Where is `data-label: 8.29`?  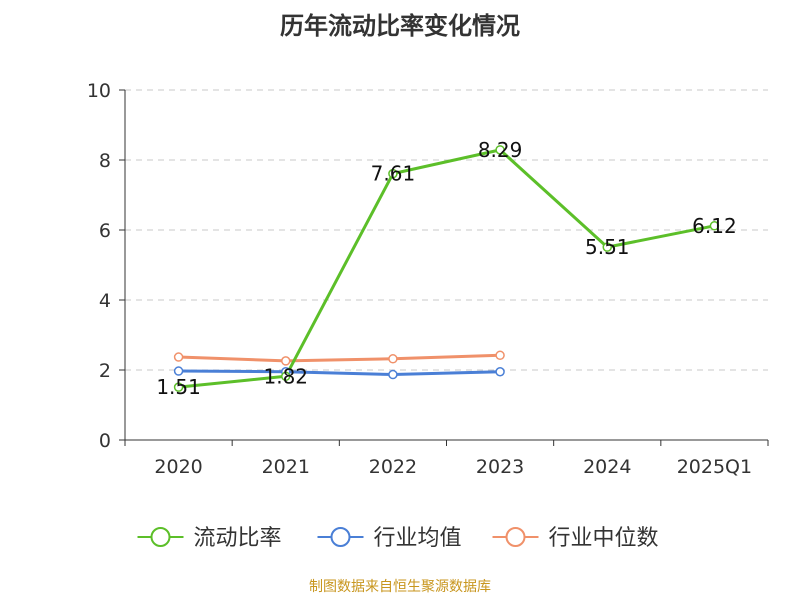
data-label: 8.29 is located at coordinates (500, 150).